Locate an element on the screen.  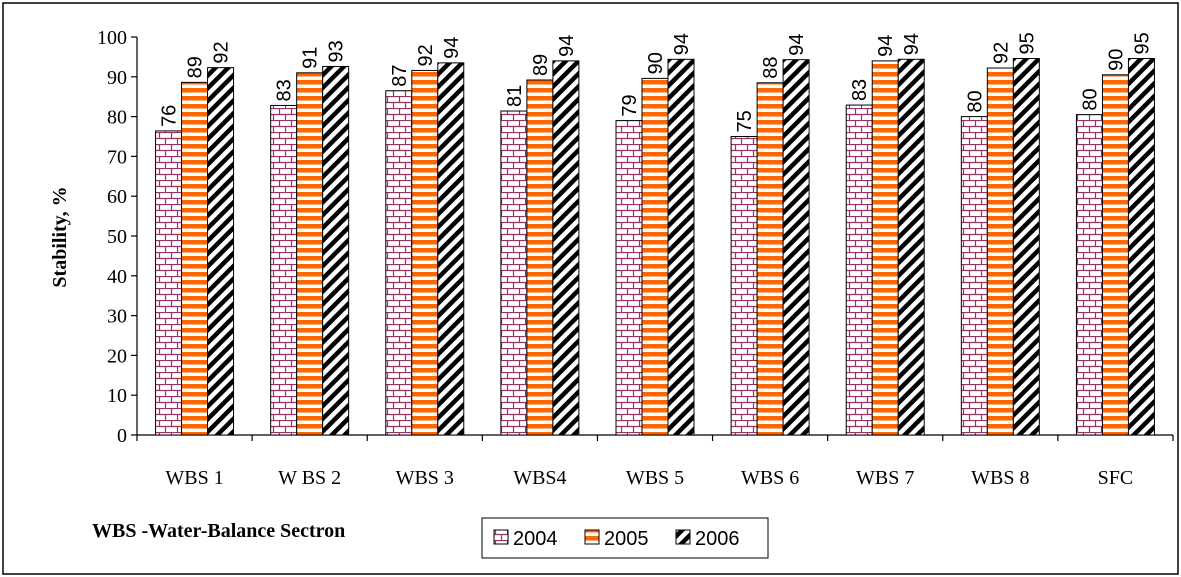
legend: 2004 2005 2006 is located at coordinates (625, 538).